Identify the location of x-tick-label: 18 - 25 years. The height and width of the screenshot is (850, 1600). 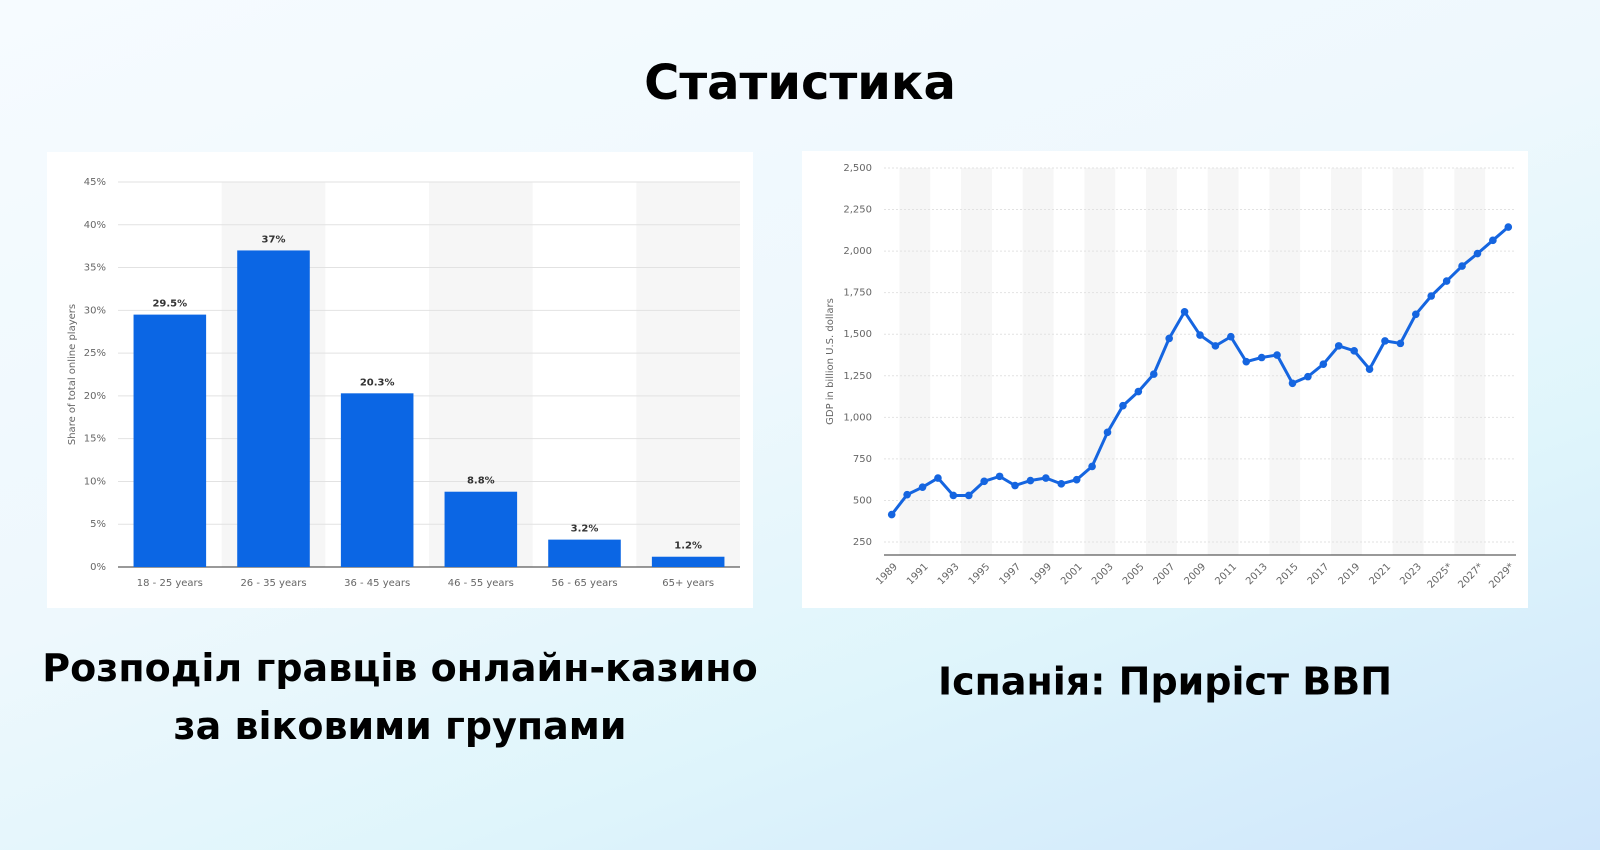
(170, 583).